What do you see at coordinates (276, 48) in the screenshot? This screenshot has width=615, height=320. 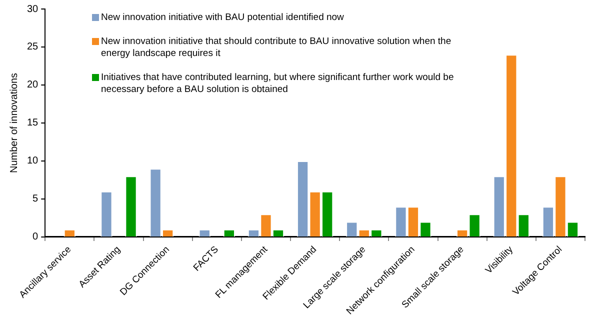 I see `legend-label: New innovation initiative that should contribute to BAU innovative solution when the energy landscape requires it` at bounding box center [276, 48].